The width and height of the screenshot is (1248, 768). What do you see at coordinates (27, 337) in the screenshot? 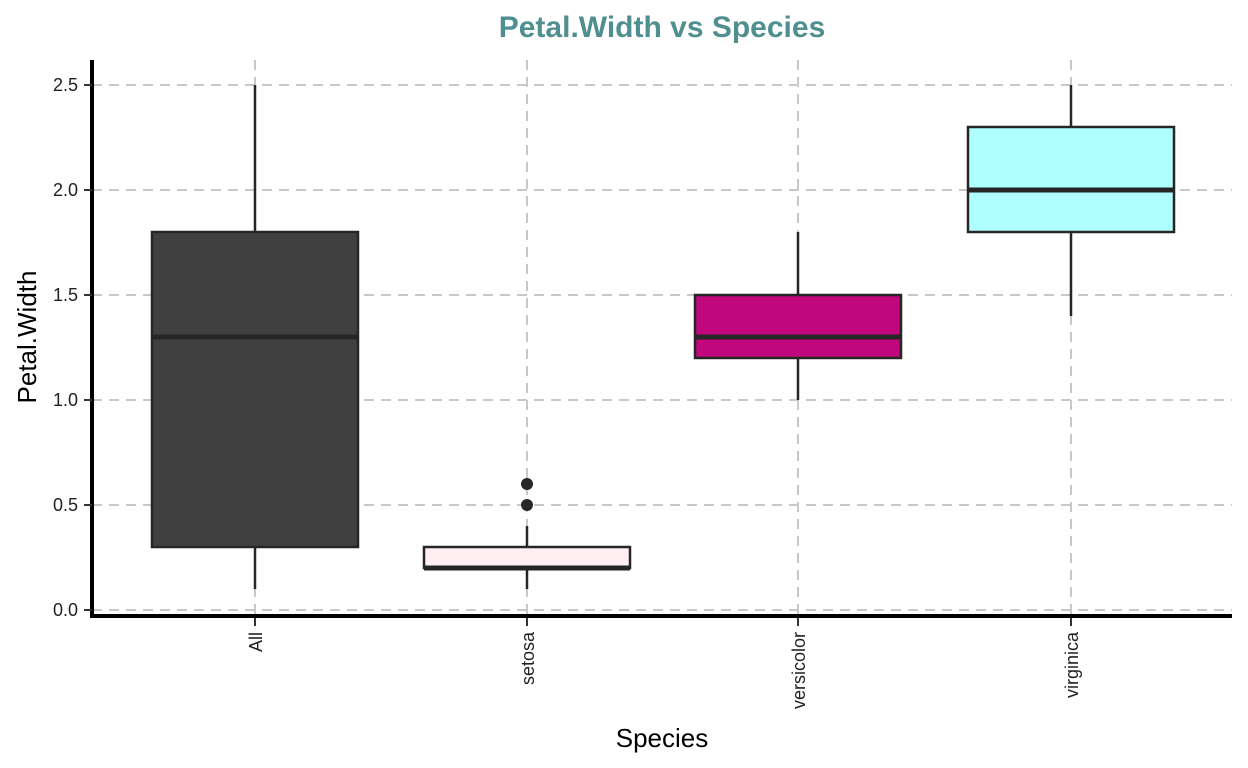
I see `y-axis-title: Petal.Width` at bounding box center [27, 337].